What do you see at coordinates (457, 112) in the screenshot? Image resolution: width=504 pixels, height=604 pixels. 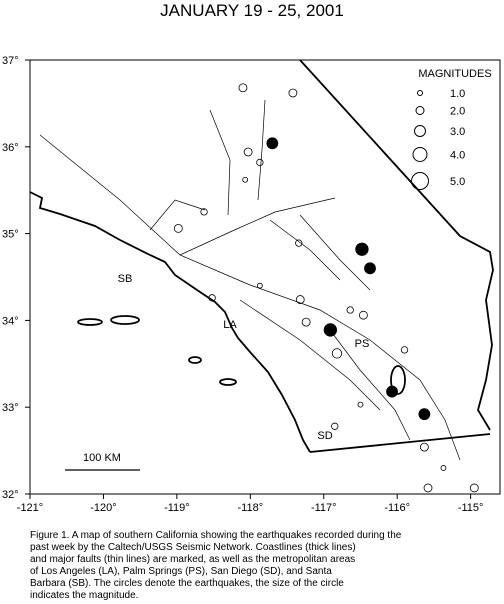 I see `legend-label: 2.0` at bounding box center [457, 112].